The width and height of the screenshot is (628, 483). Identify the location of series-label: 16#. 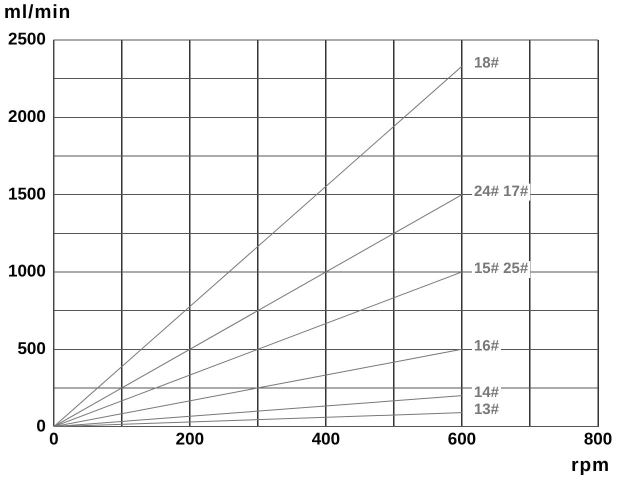
(487, 345).